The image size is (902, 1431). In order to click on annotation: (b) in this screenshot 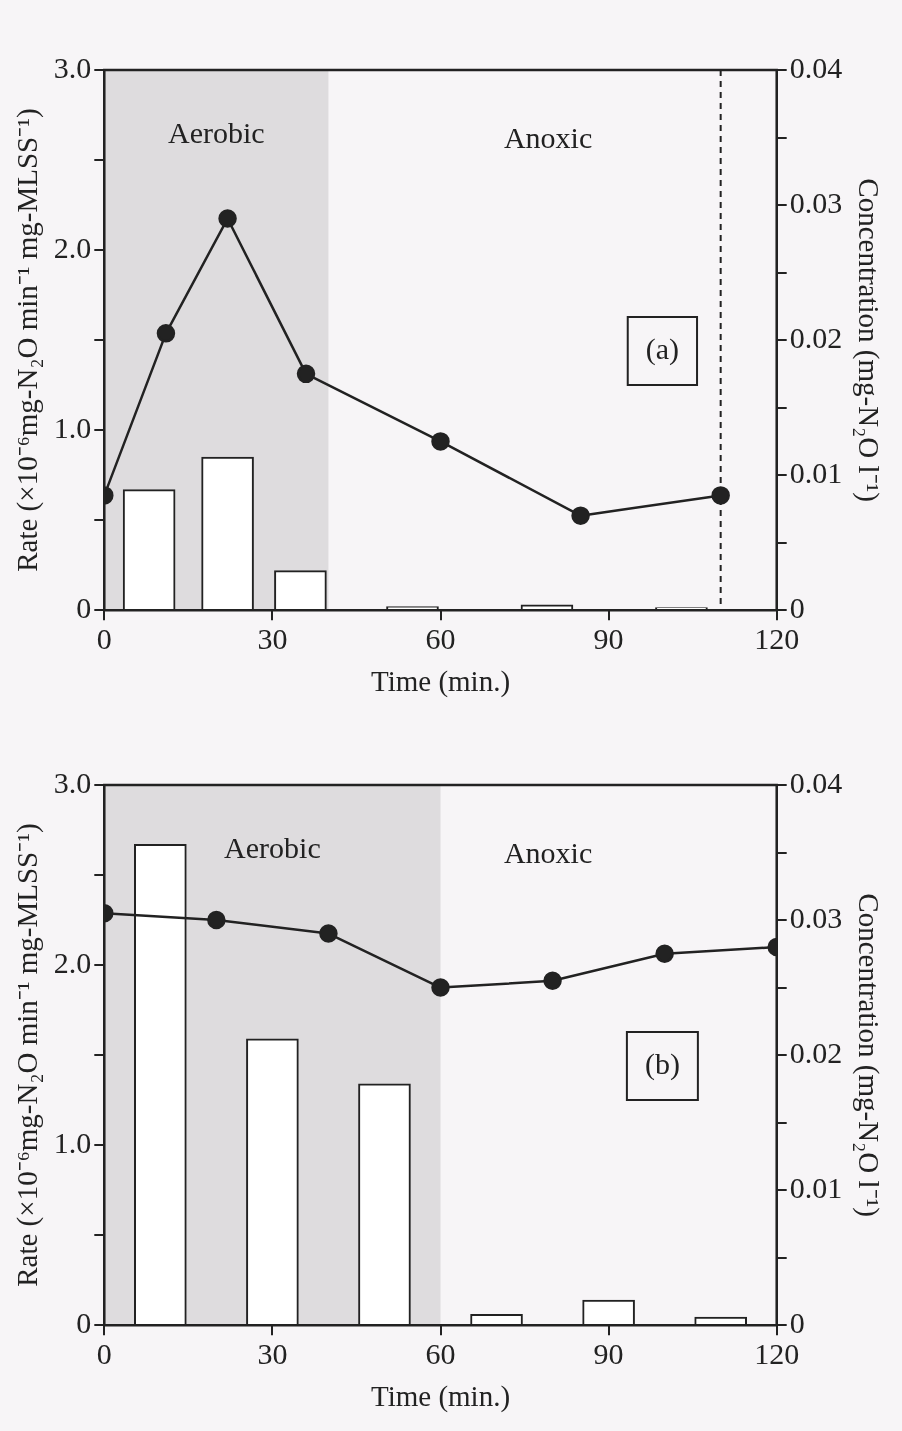, I will do `click(662, 1063)`.